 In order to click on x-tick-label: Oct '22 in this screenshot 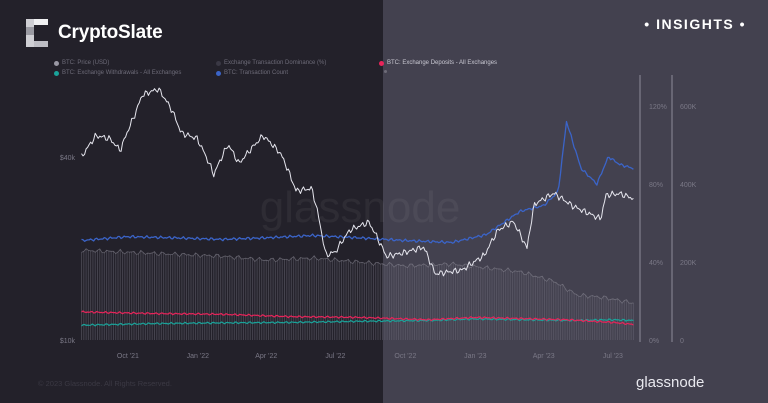, I will do `click(405, 356)`.